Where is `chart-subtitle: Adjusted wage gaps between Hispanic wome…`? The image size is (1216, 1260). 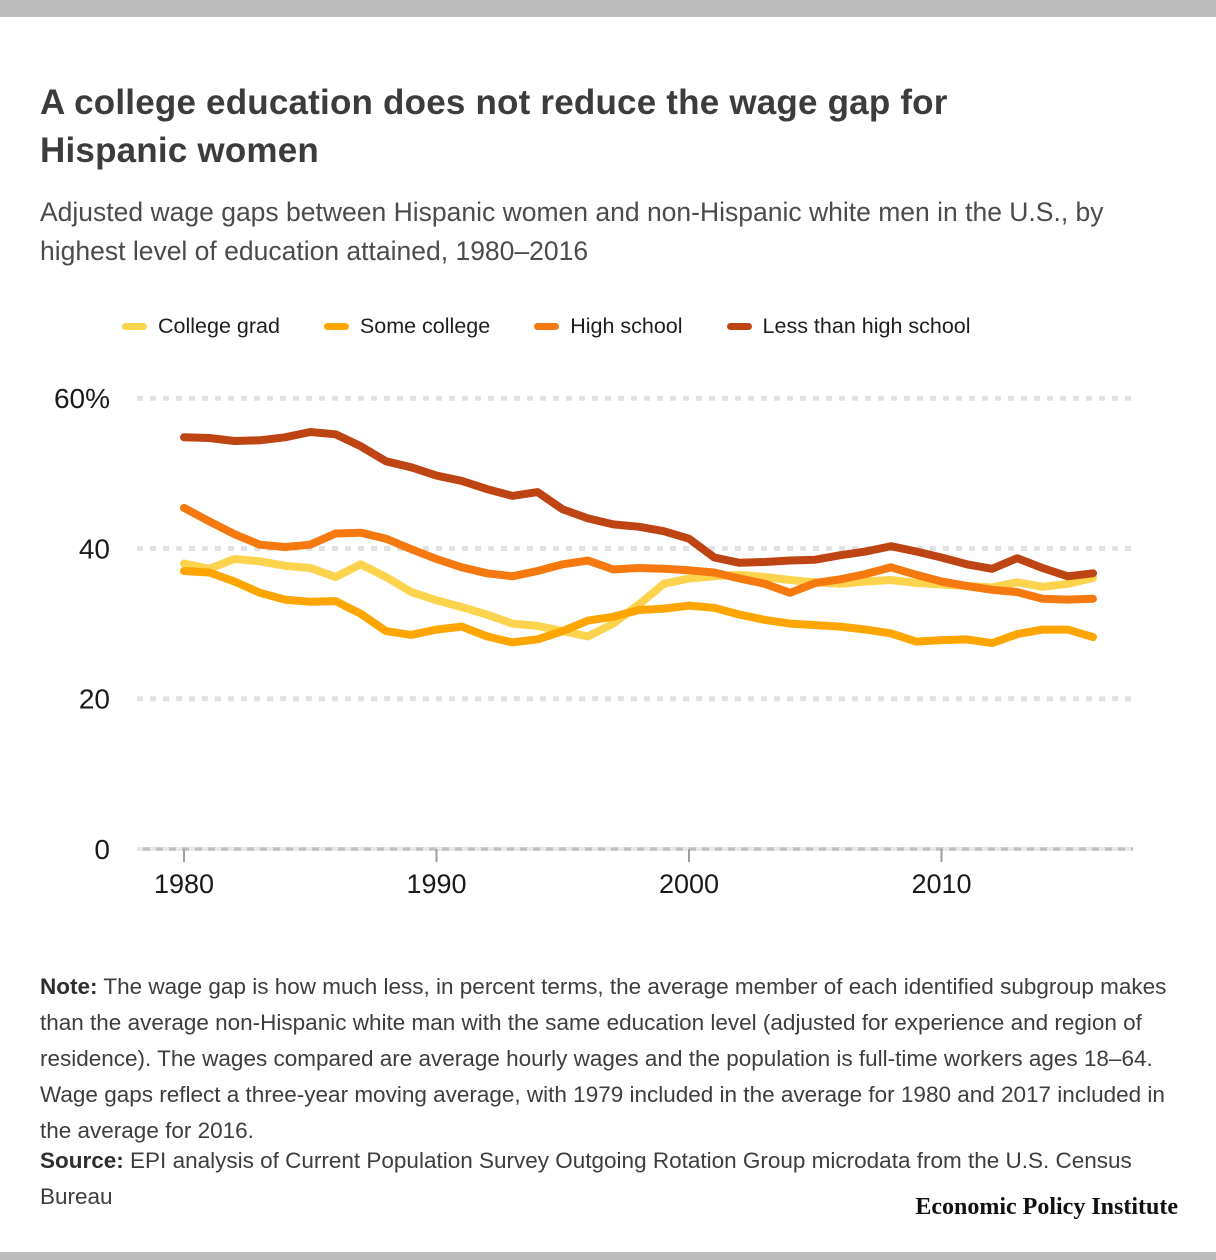 chart-subtitle: Adjusted wage gaps between Hispanic wome… is located at coordinates (572, 231).